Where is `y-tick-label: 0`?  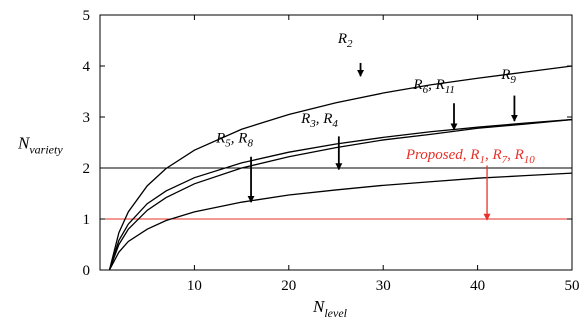
y-tick-label: 0 is located at coordinates (87, 271).